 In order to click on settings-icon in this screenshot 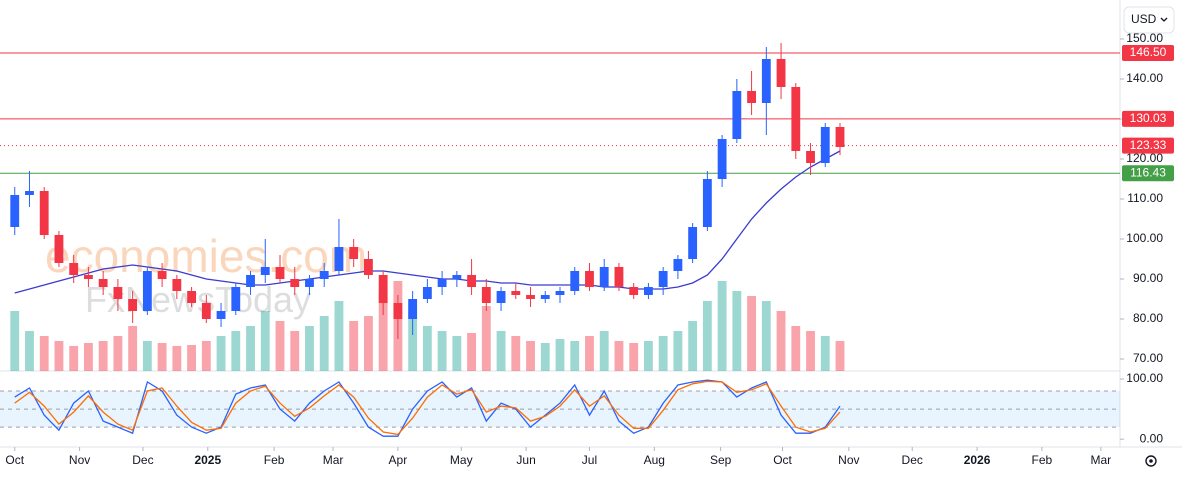, I will do `click(1151, 461)`.